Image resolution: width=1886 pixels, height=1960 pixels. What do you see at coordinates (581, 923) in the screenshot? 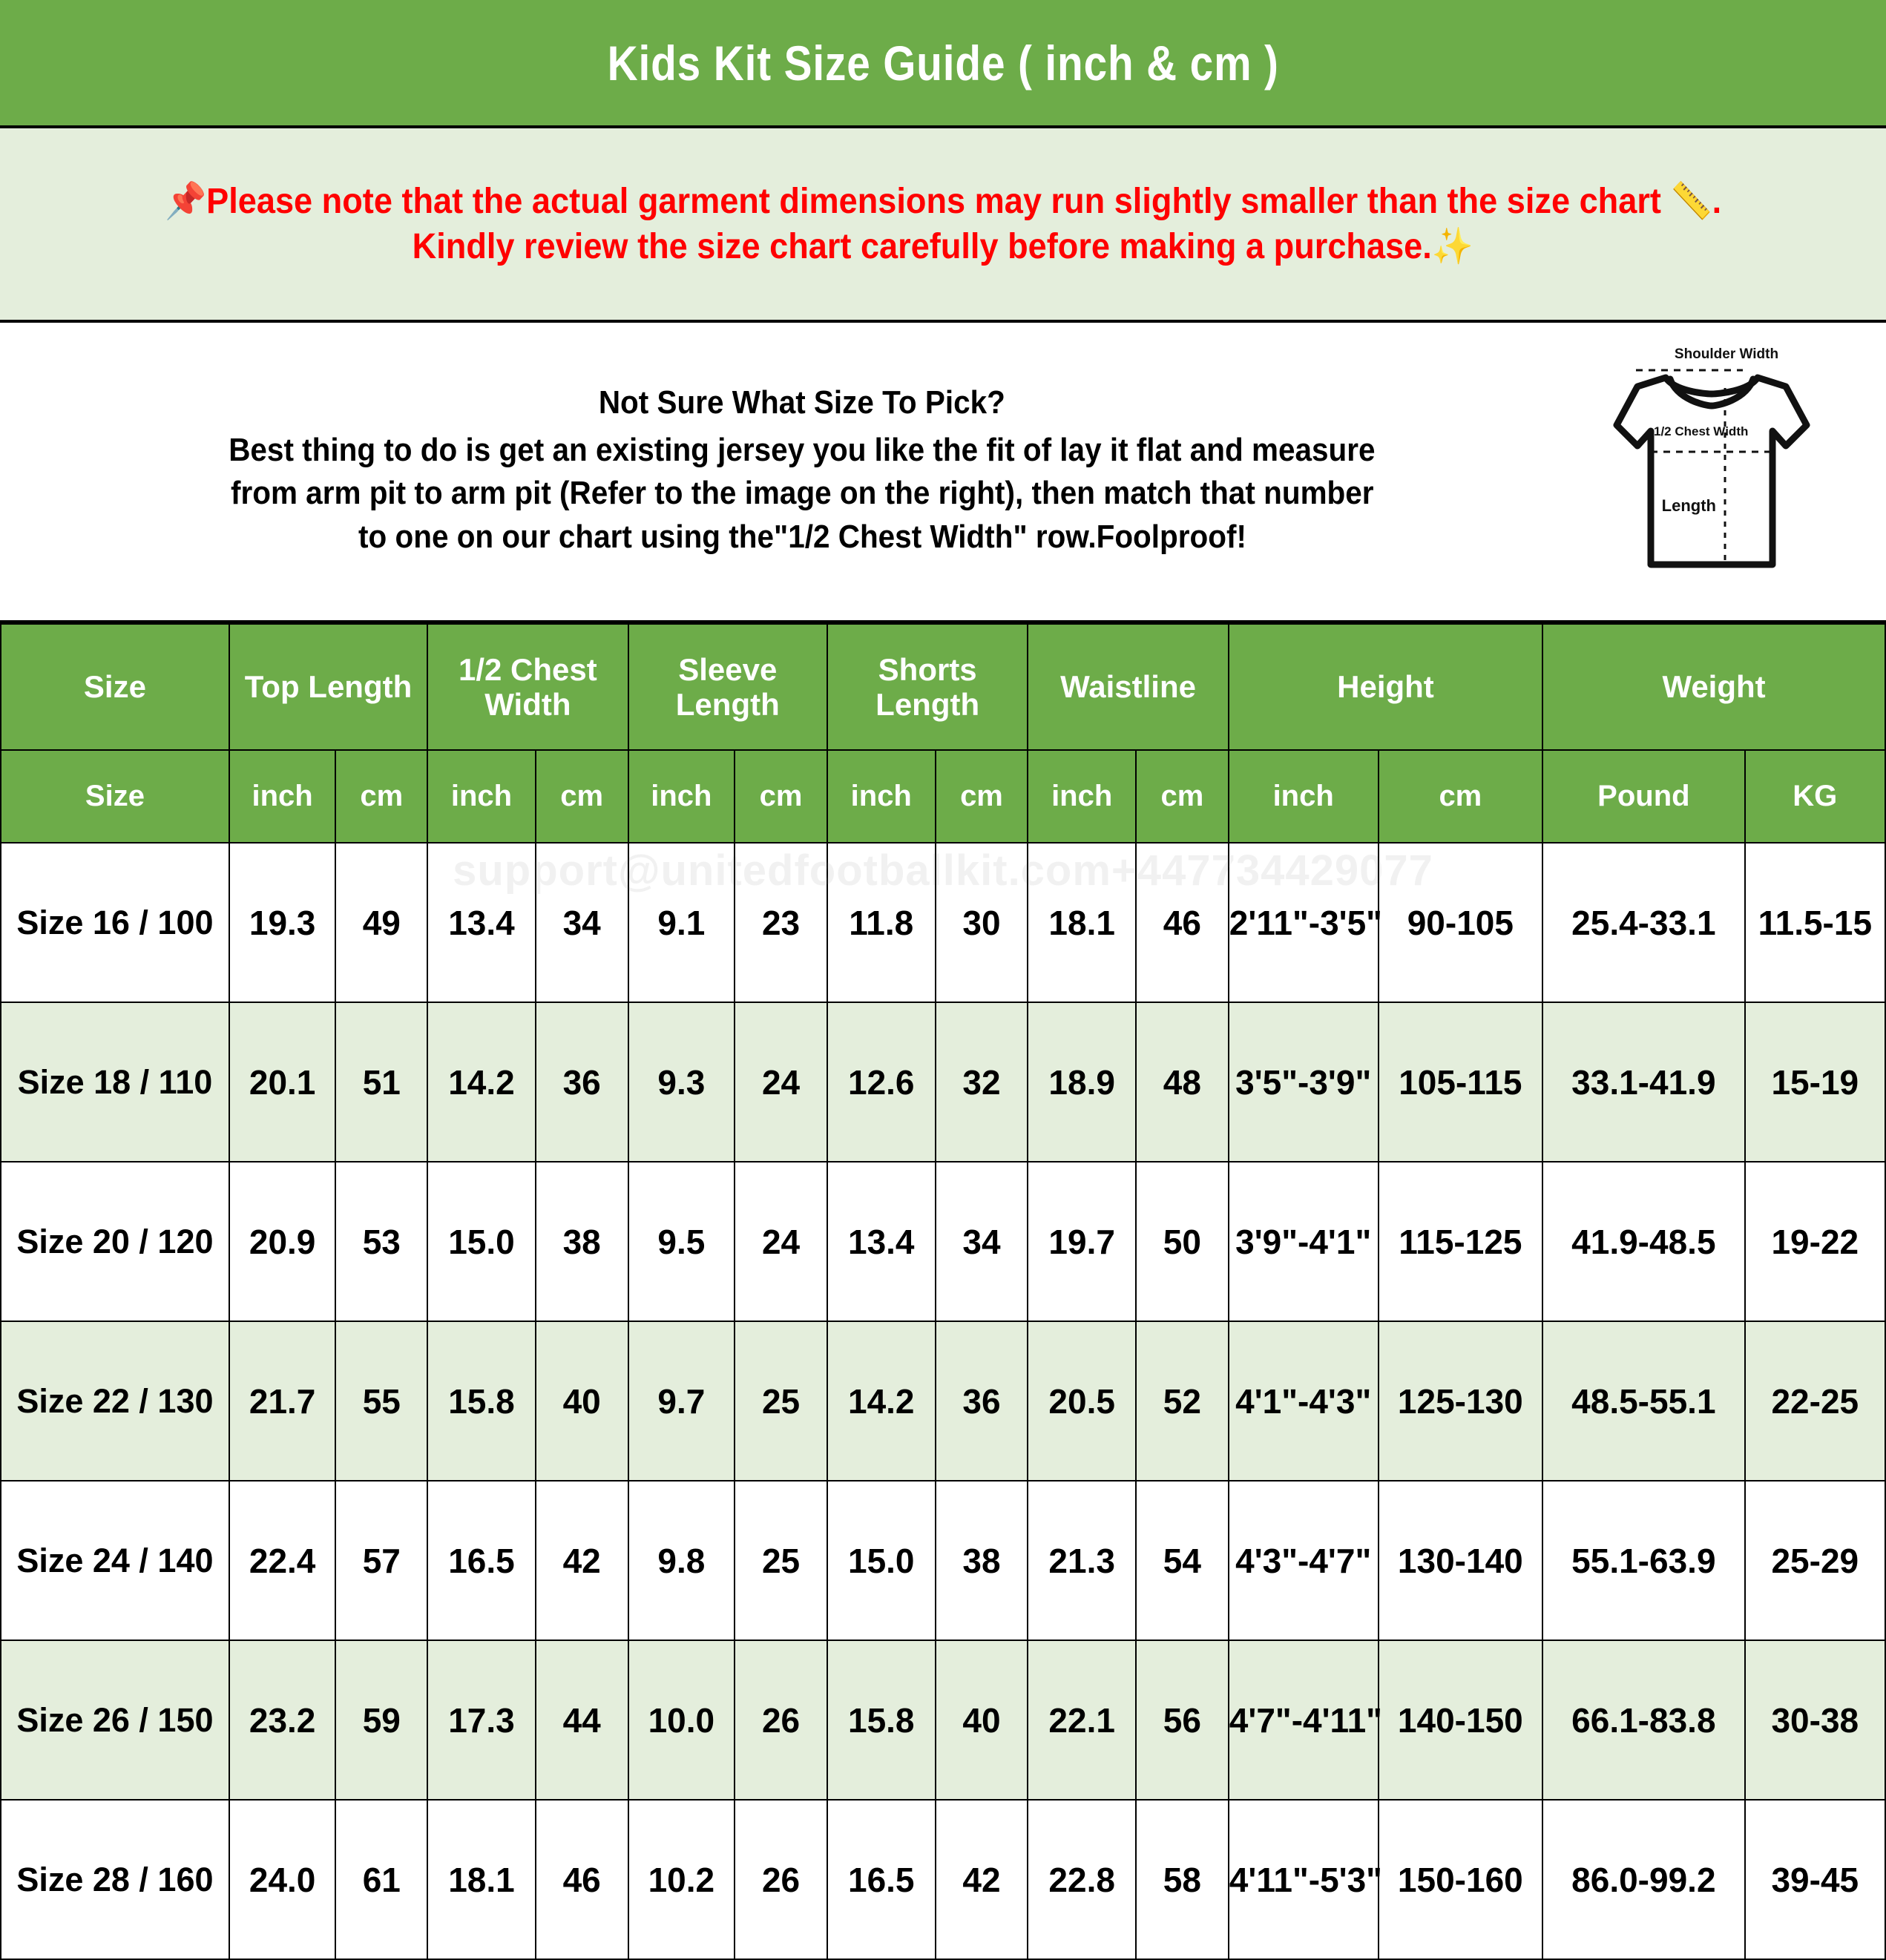
I see `cell-chest_cm: 34` at bounding box center [581, 923].